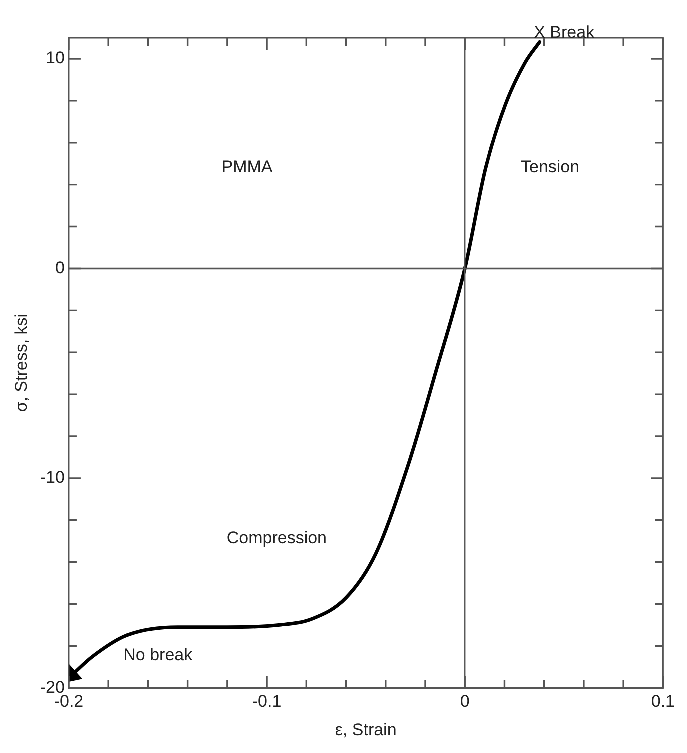  What do you see at coordinates (69, 702) in the screenshot?
I see `x-tick-label: -0.2` at bounding box center [69, 702].